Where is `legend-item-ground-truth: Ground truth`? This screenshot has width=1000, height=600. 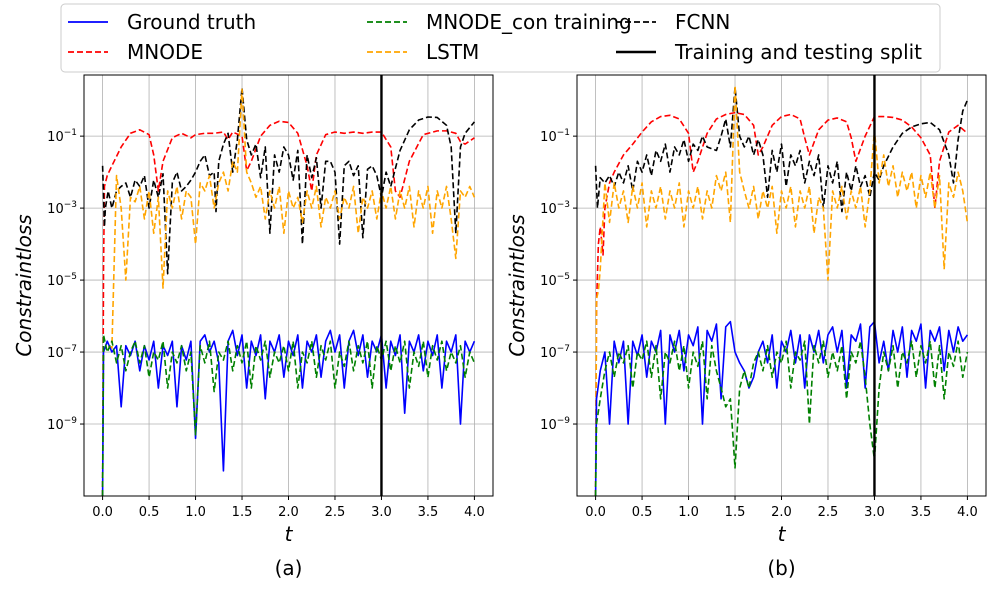
legend-item-ground-truth: Ground truth is located at coordinates (162, 22).